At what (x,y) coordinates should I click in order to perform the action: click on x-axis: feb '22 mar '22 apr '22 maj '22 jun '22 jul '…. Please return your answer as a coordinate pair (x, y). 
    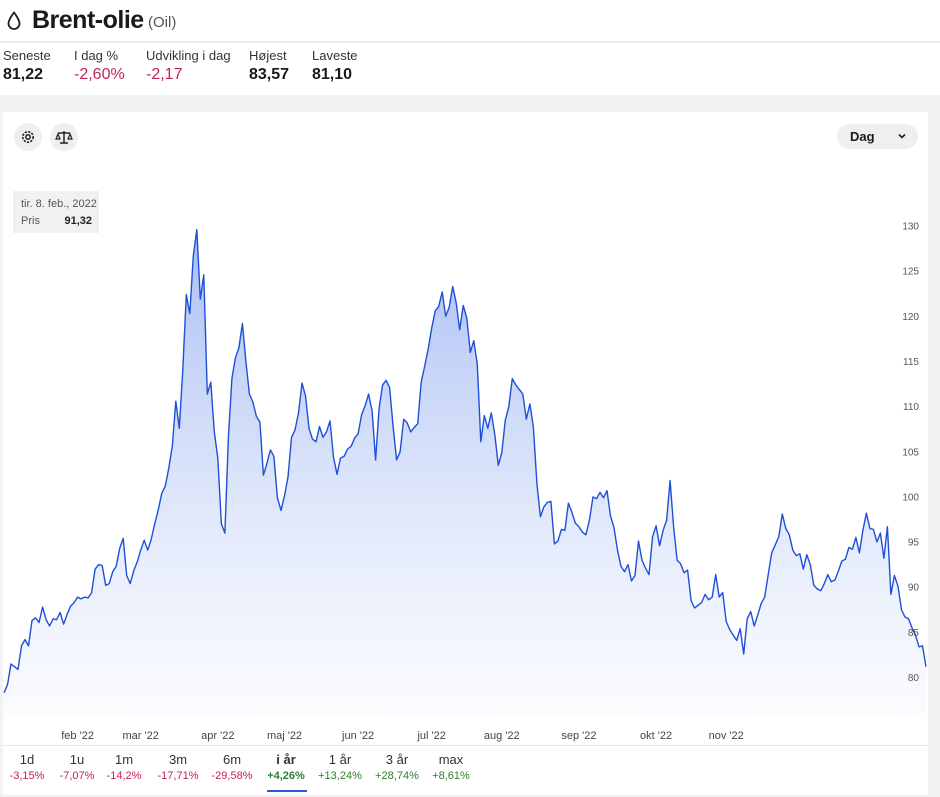
    Looking at the image, I should click on (402, 736).